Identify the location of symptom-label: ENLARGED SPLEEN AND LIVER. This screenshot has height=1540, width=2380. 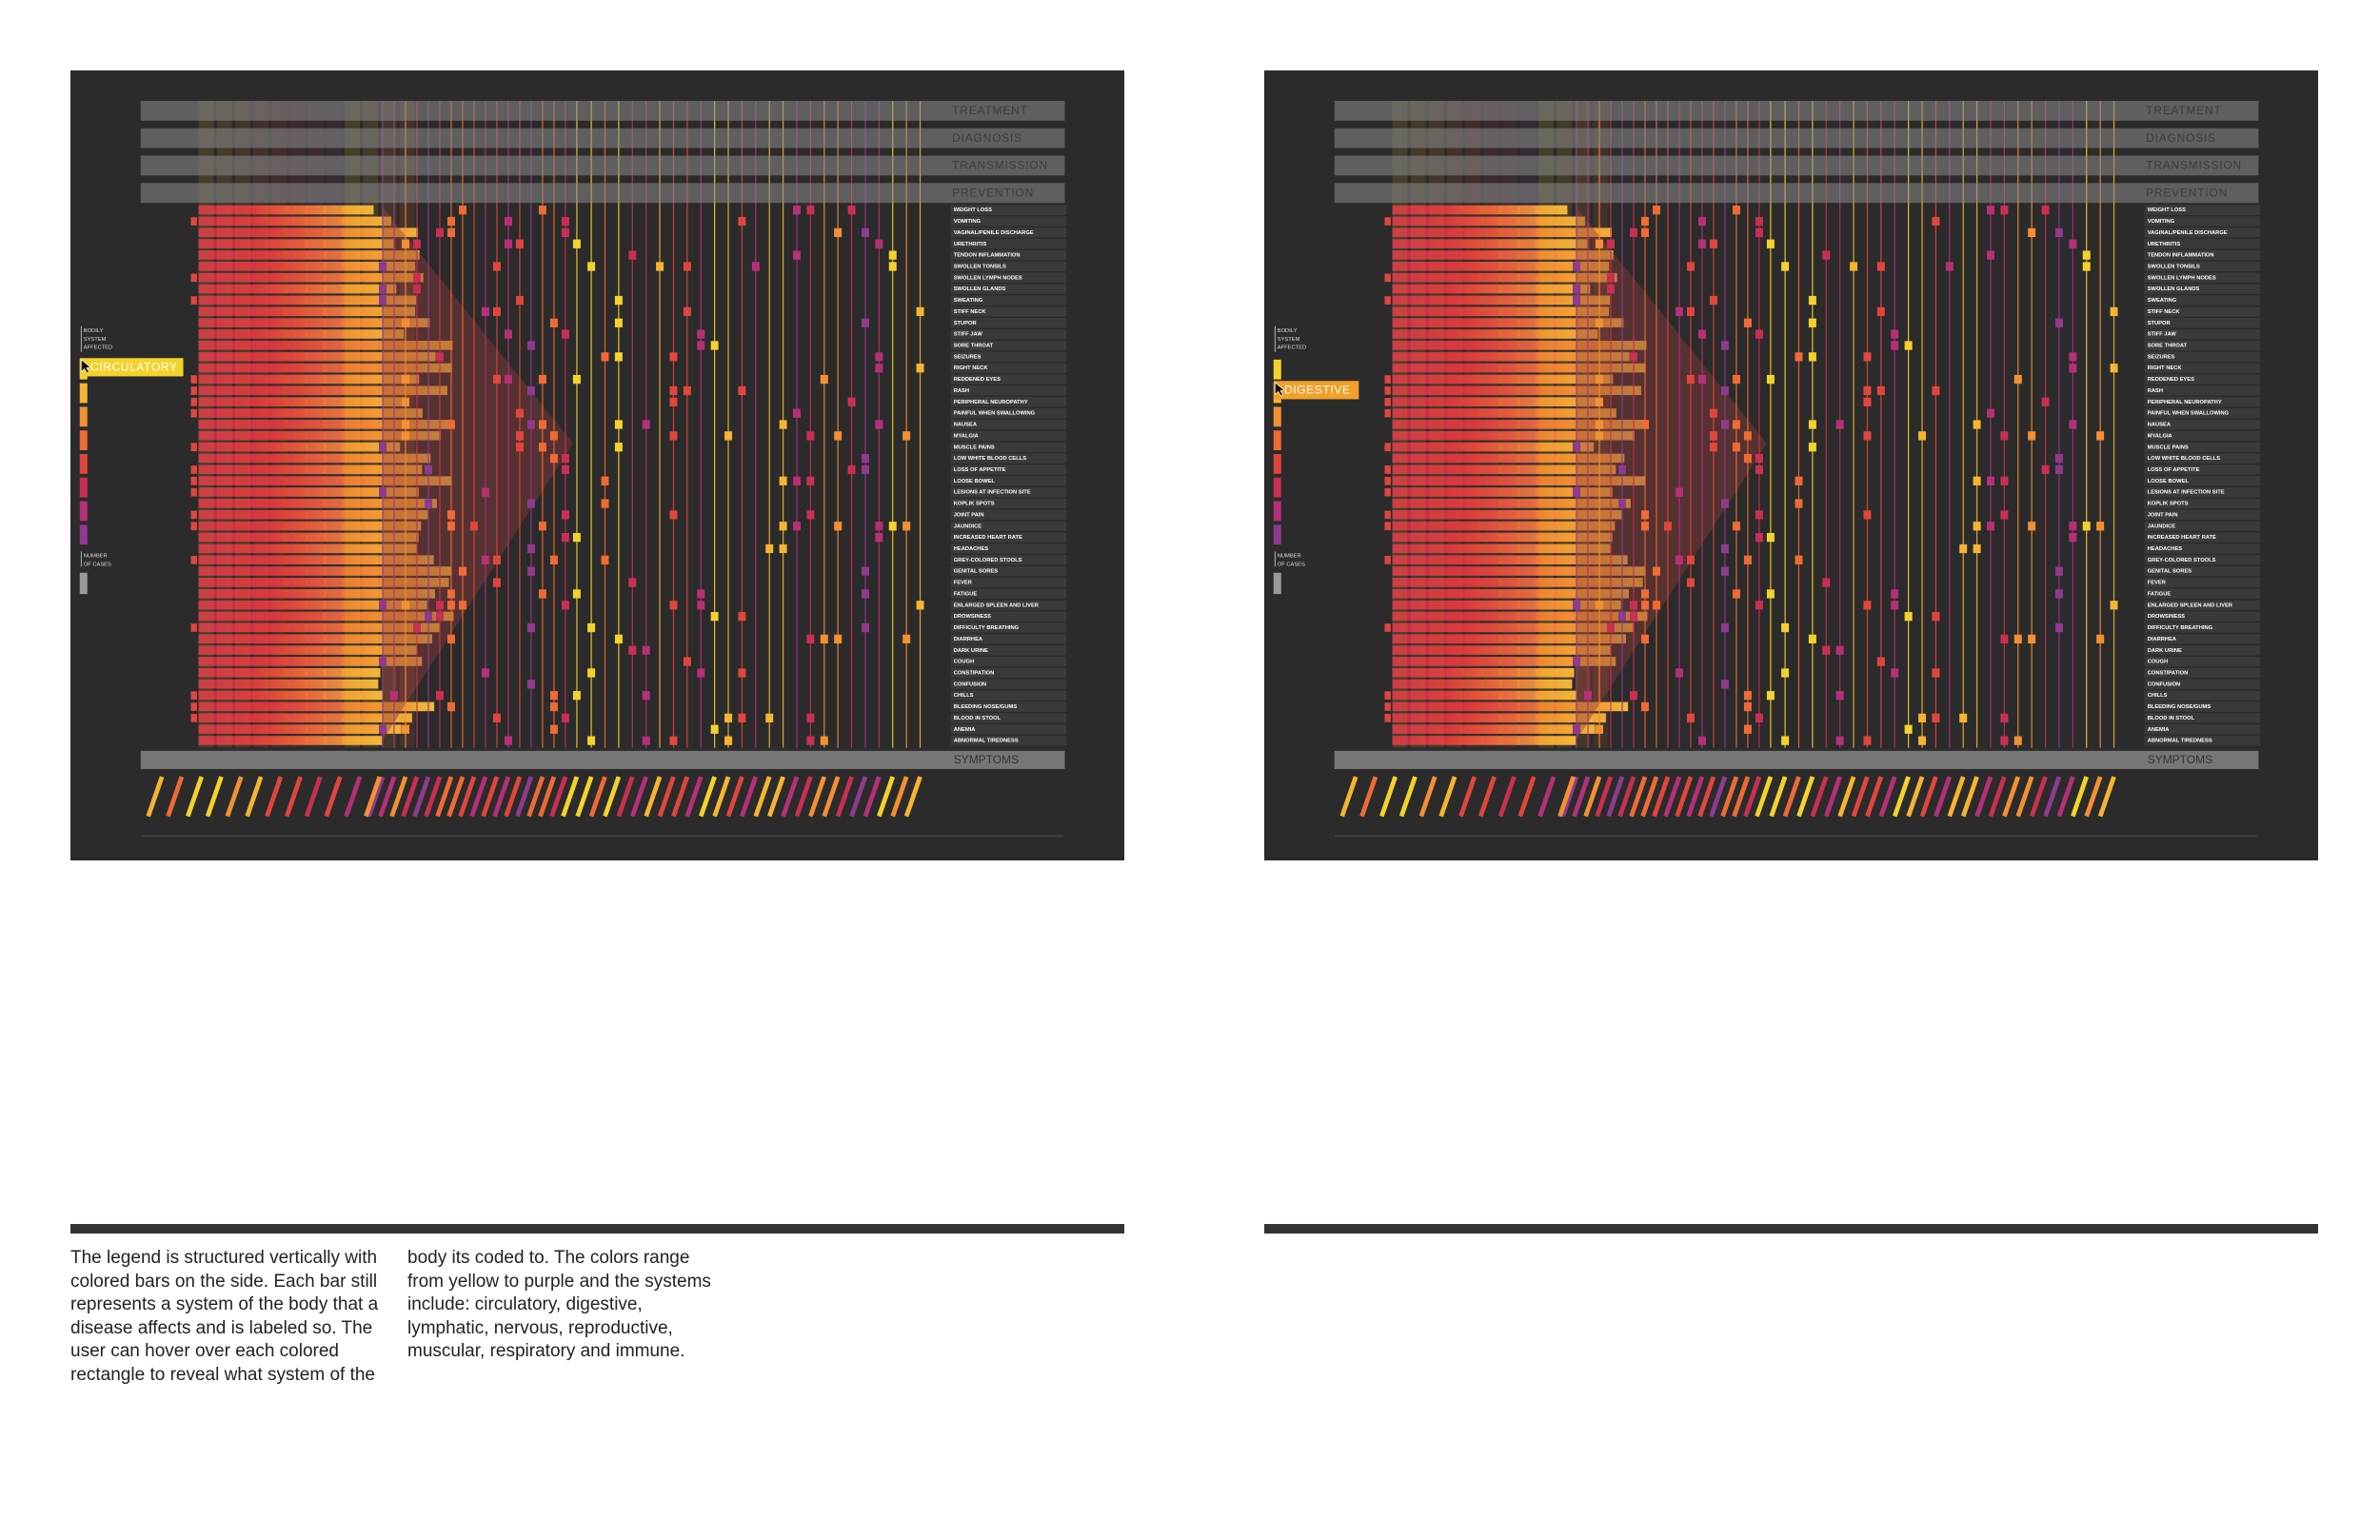
(2190, 605).